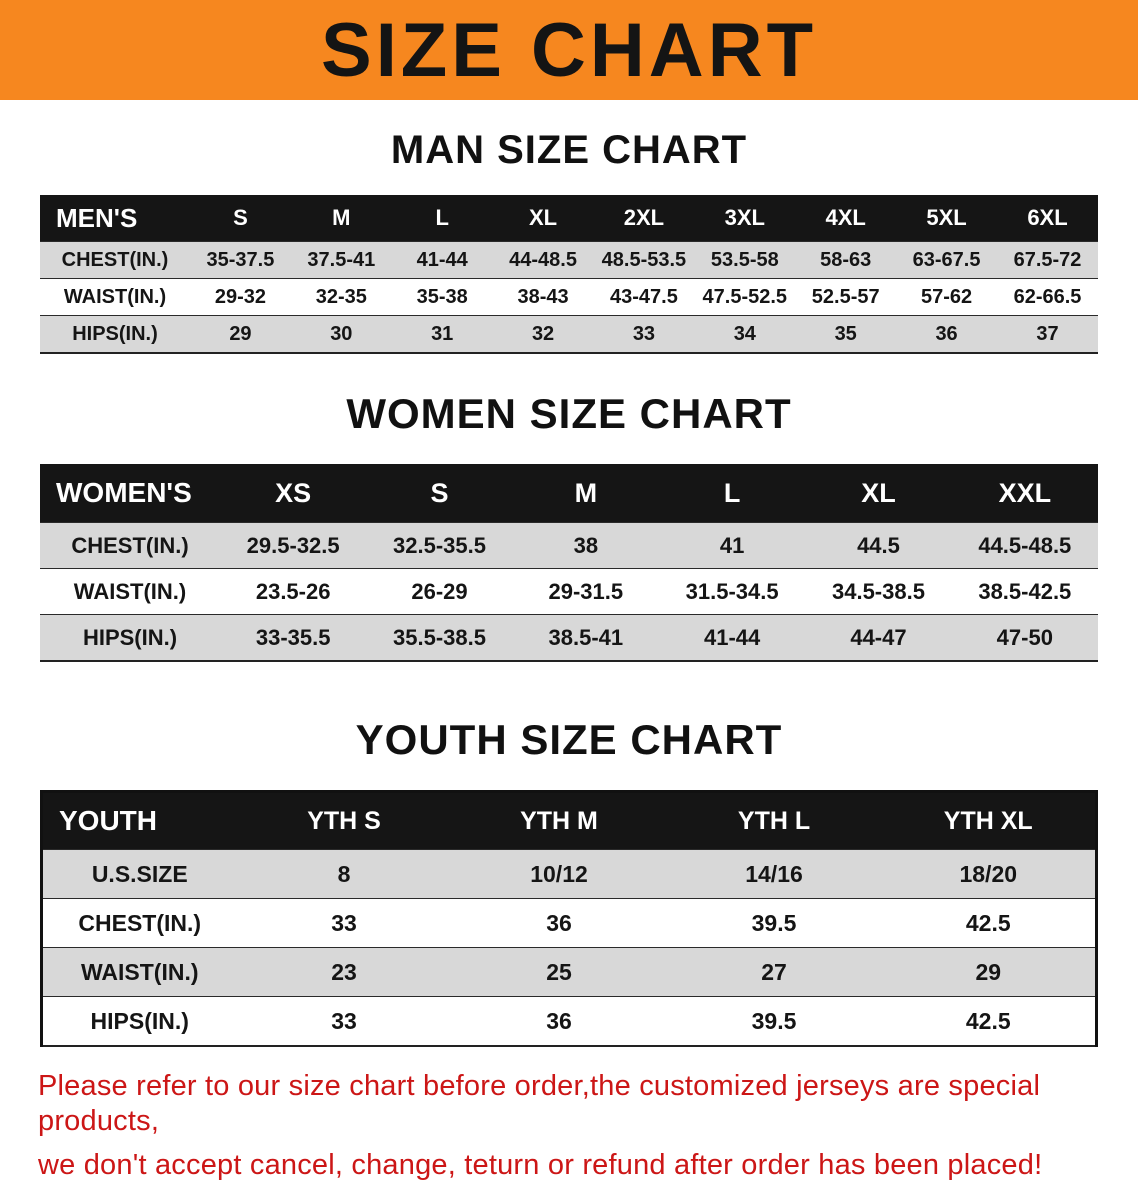 This screenshot has height=1183, width=1138. I want to click on size-cell: 57-62, so click(946, 297).